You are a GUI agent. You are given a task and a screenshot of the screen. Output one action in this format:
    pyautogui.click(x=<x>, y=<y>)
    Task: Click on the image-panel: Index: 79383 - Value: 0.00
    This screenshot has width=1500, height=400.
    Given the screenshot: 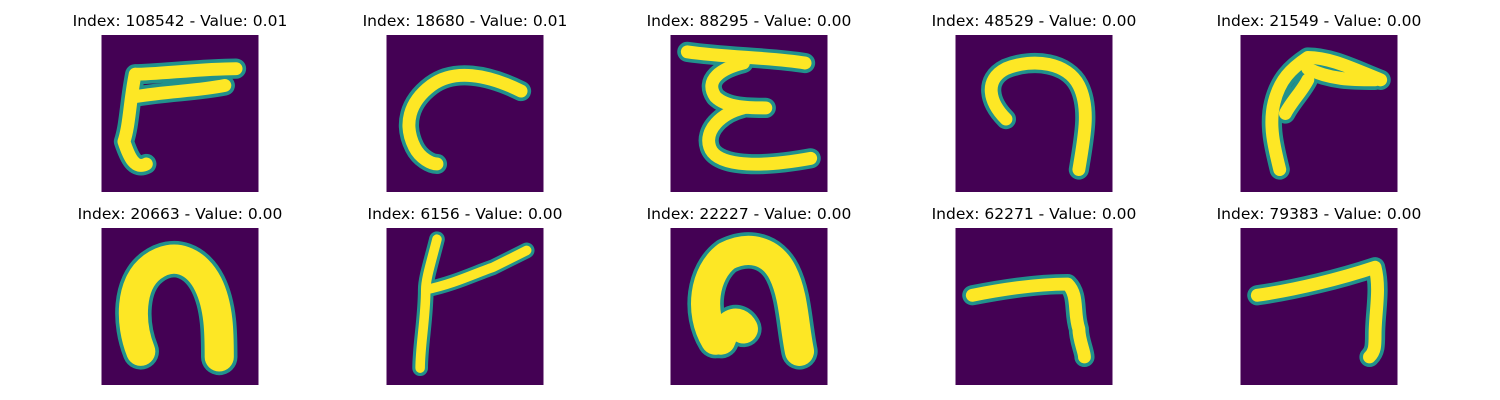 What is the action you would take?
    pyautogui.click(x=1319, y=300)
    